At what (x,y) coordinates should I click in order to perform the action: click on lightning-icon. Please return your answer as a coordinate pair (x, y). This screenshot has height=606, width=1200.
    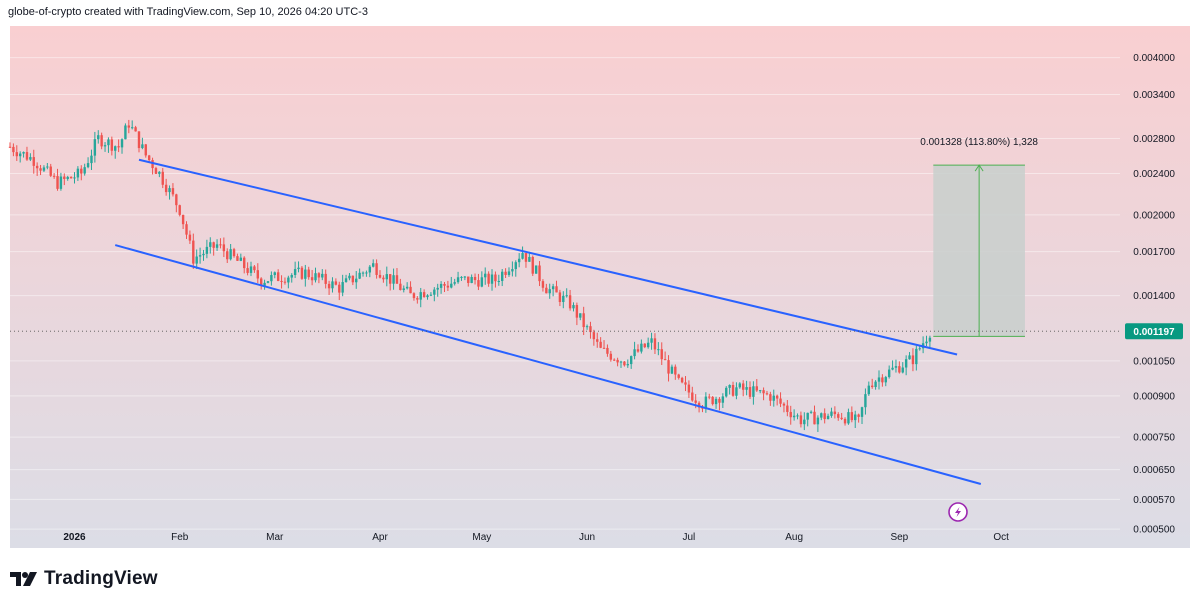
    Looking at the image, I should click on (958, 512).